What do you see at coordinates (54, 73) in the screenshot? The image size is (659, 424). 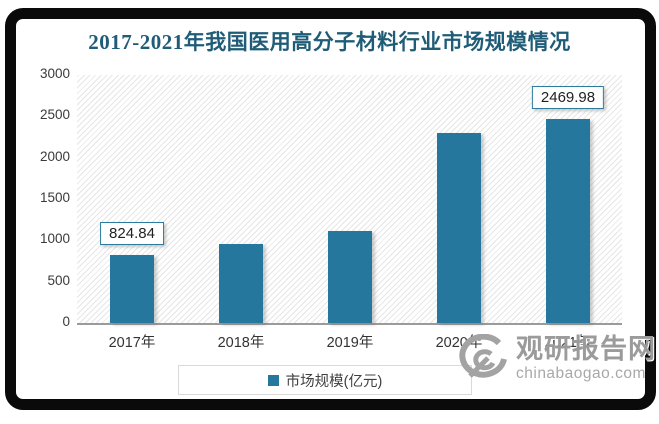 I see `y-tick-label: 3000` at bounding box center [54, 73].